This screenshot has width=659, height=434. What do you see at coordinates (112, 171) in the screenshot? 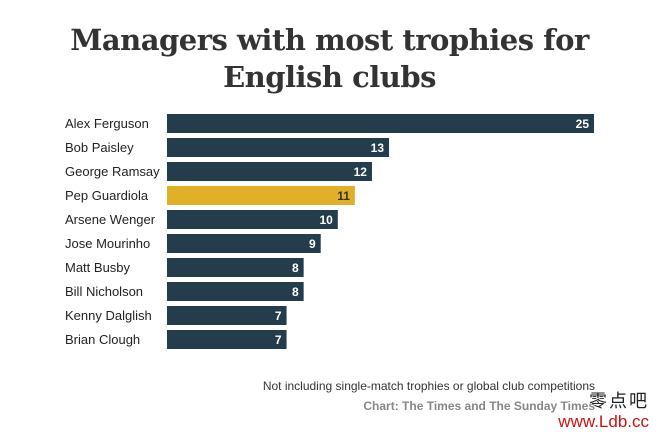
I see `category-label-george-ramsay: George Ramsay` at bounding box center [112, 171].